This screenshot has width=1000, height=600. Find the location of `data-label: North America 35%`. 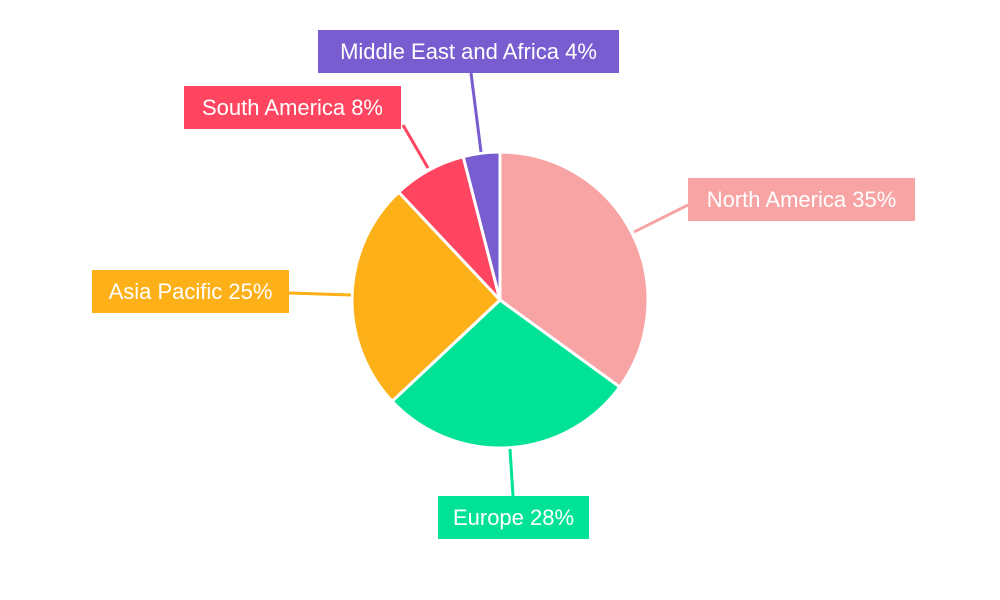

data-label: North America 35% is located at coordinates (802, 199).